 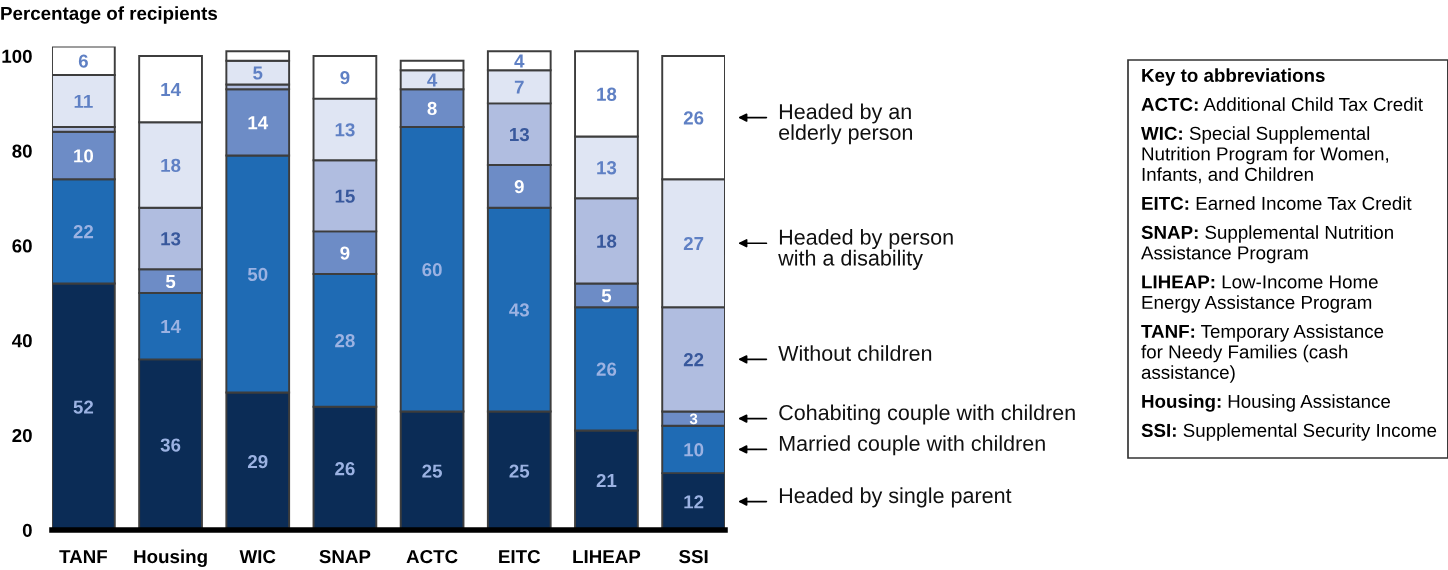 I want to click on data-label: 60, so click(x=432, y=269).